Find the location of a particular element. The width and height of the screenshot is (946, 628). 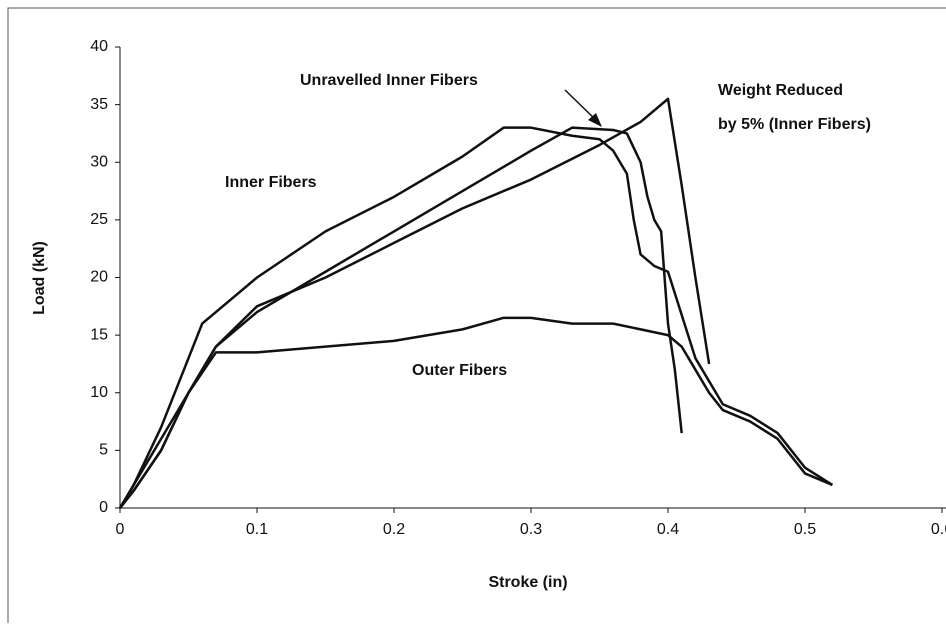

y-tick-label: 40 is located at coordinates (99, 46).